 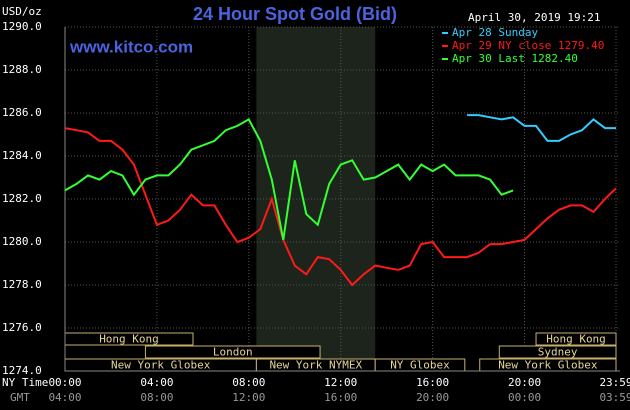 I want to click on y-tick-label: 1278.0, so click(x=22, y=284).